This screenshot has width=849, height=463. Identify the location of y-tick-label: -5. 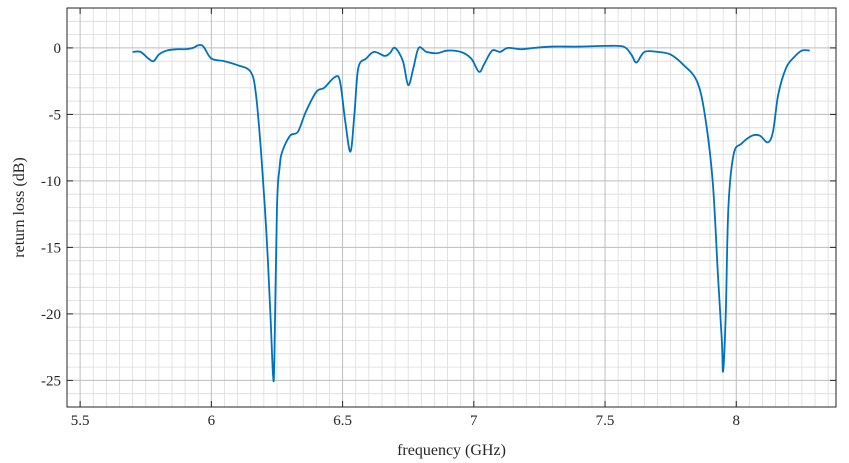
(55, 115).